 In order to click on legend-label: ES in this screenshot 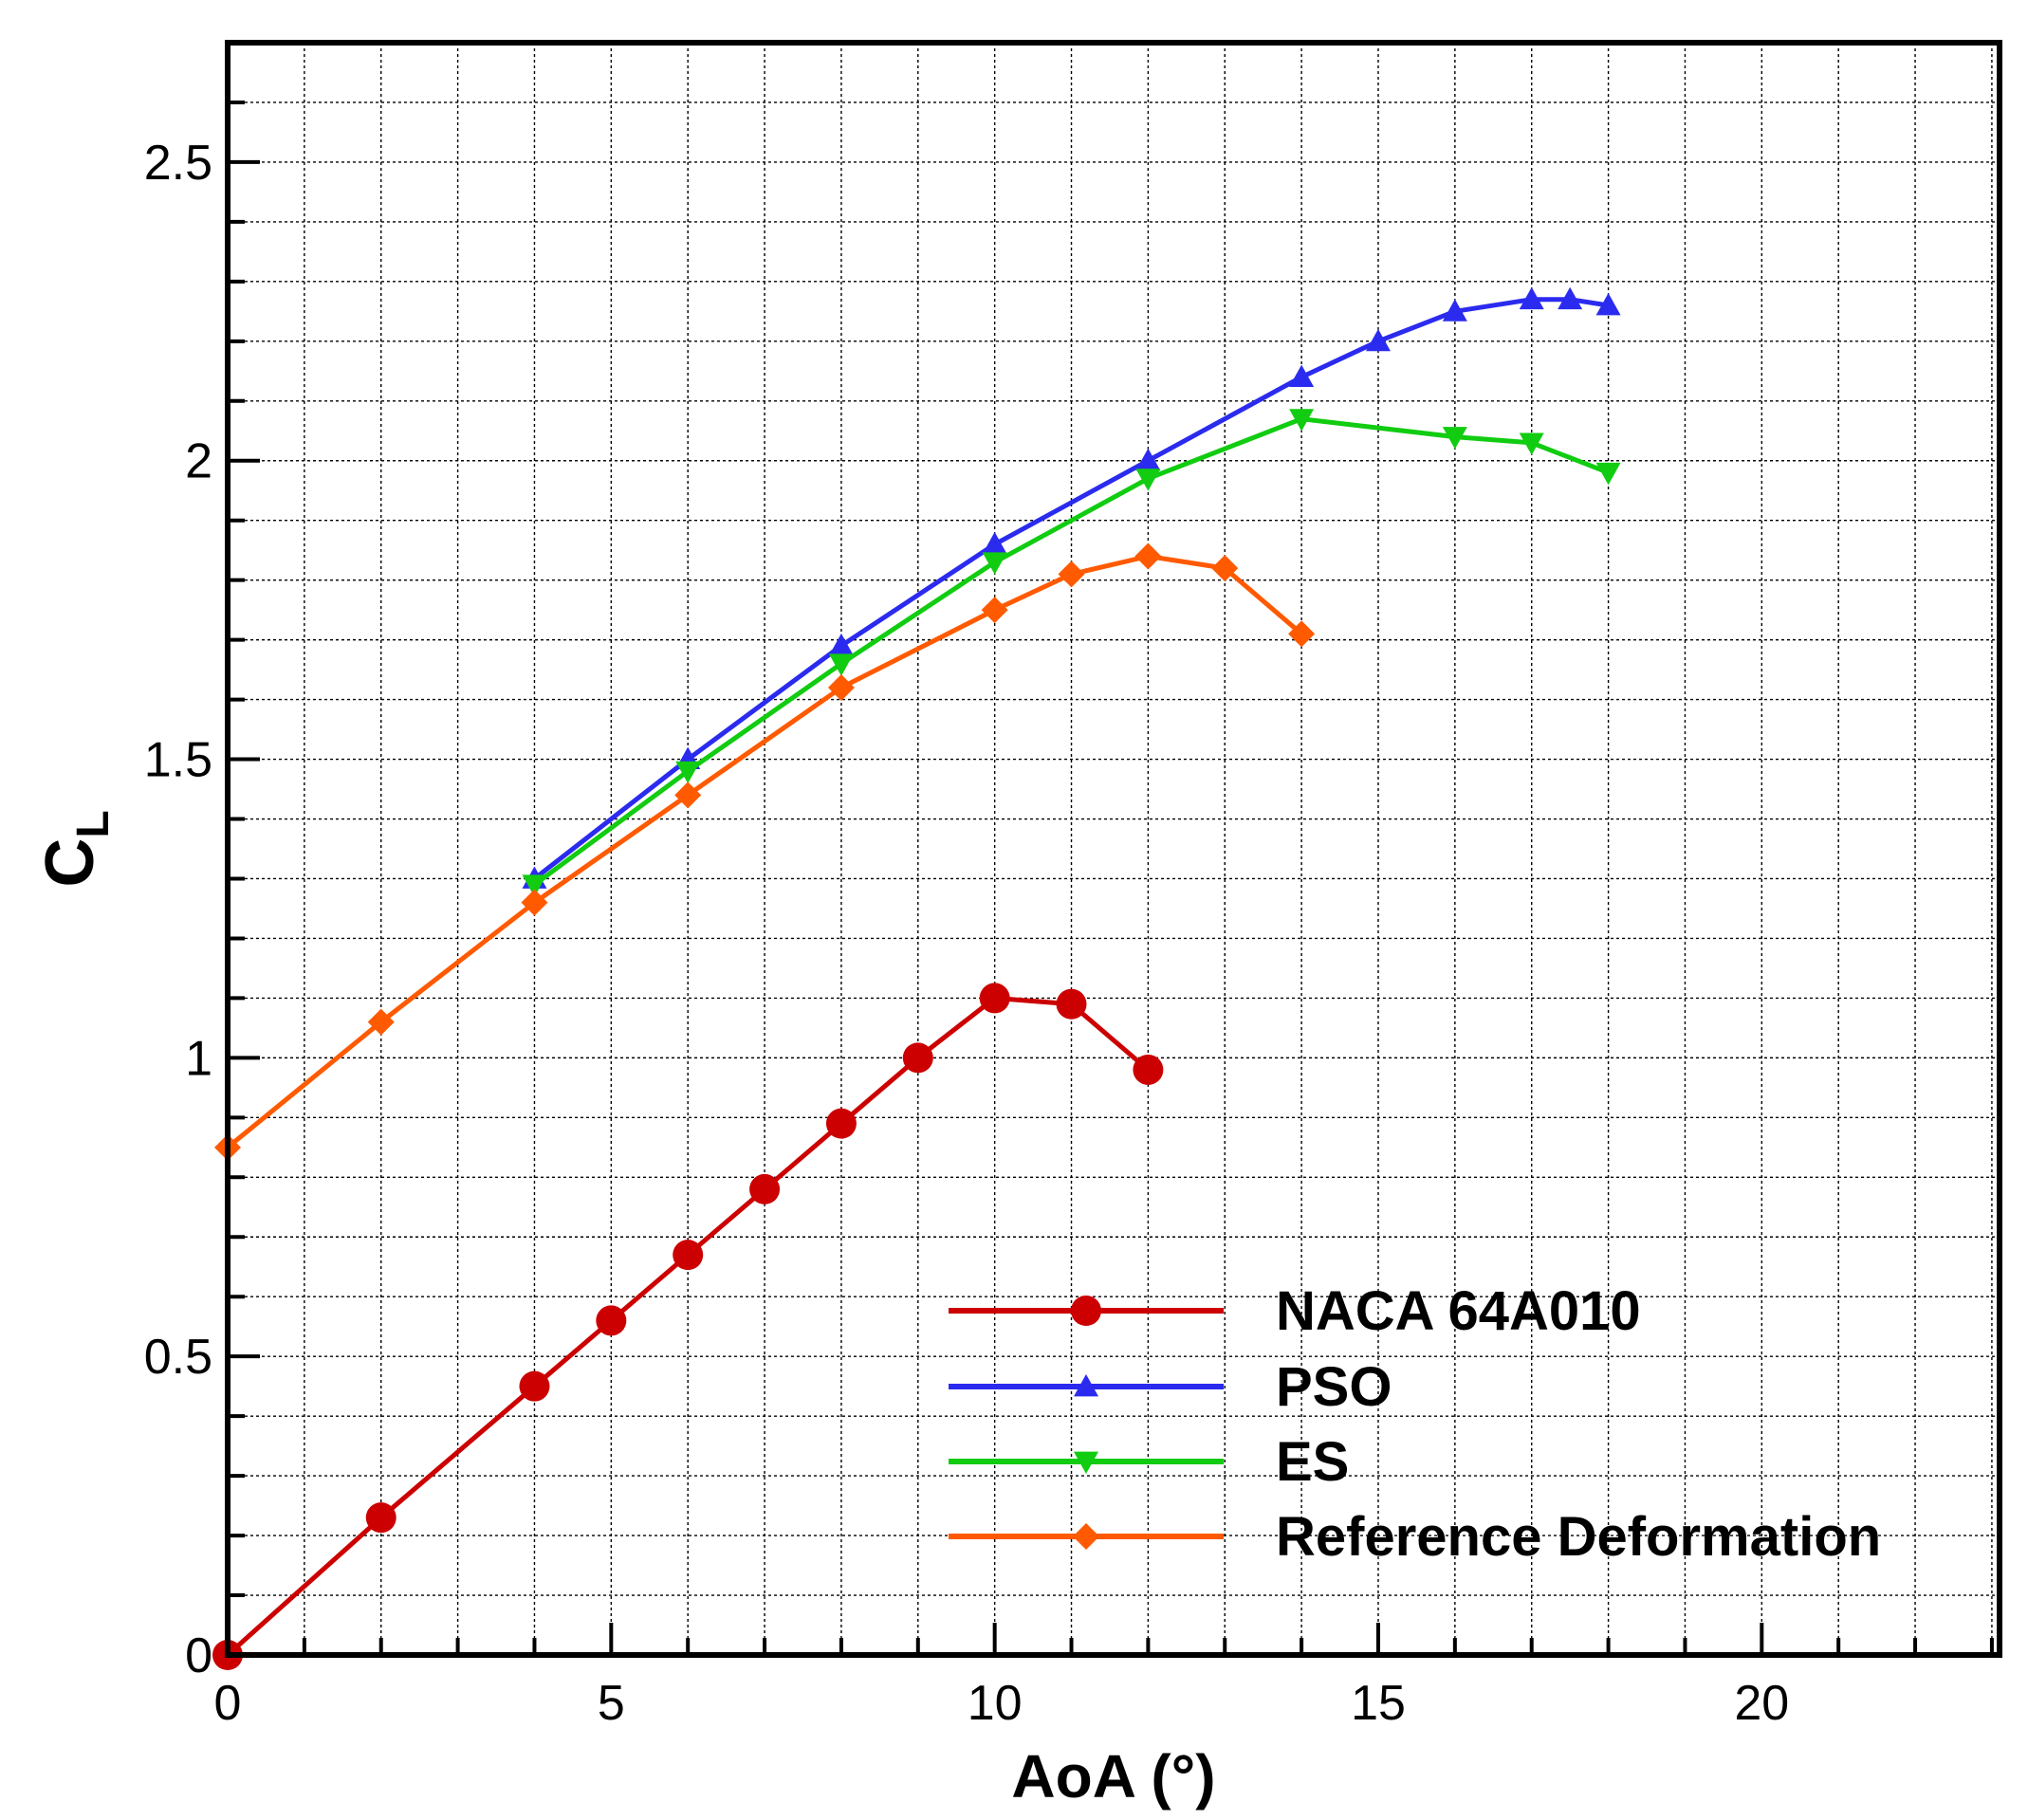, I will do `click(1312, 1462)`.